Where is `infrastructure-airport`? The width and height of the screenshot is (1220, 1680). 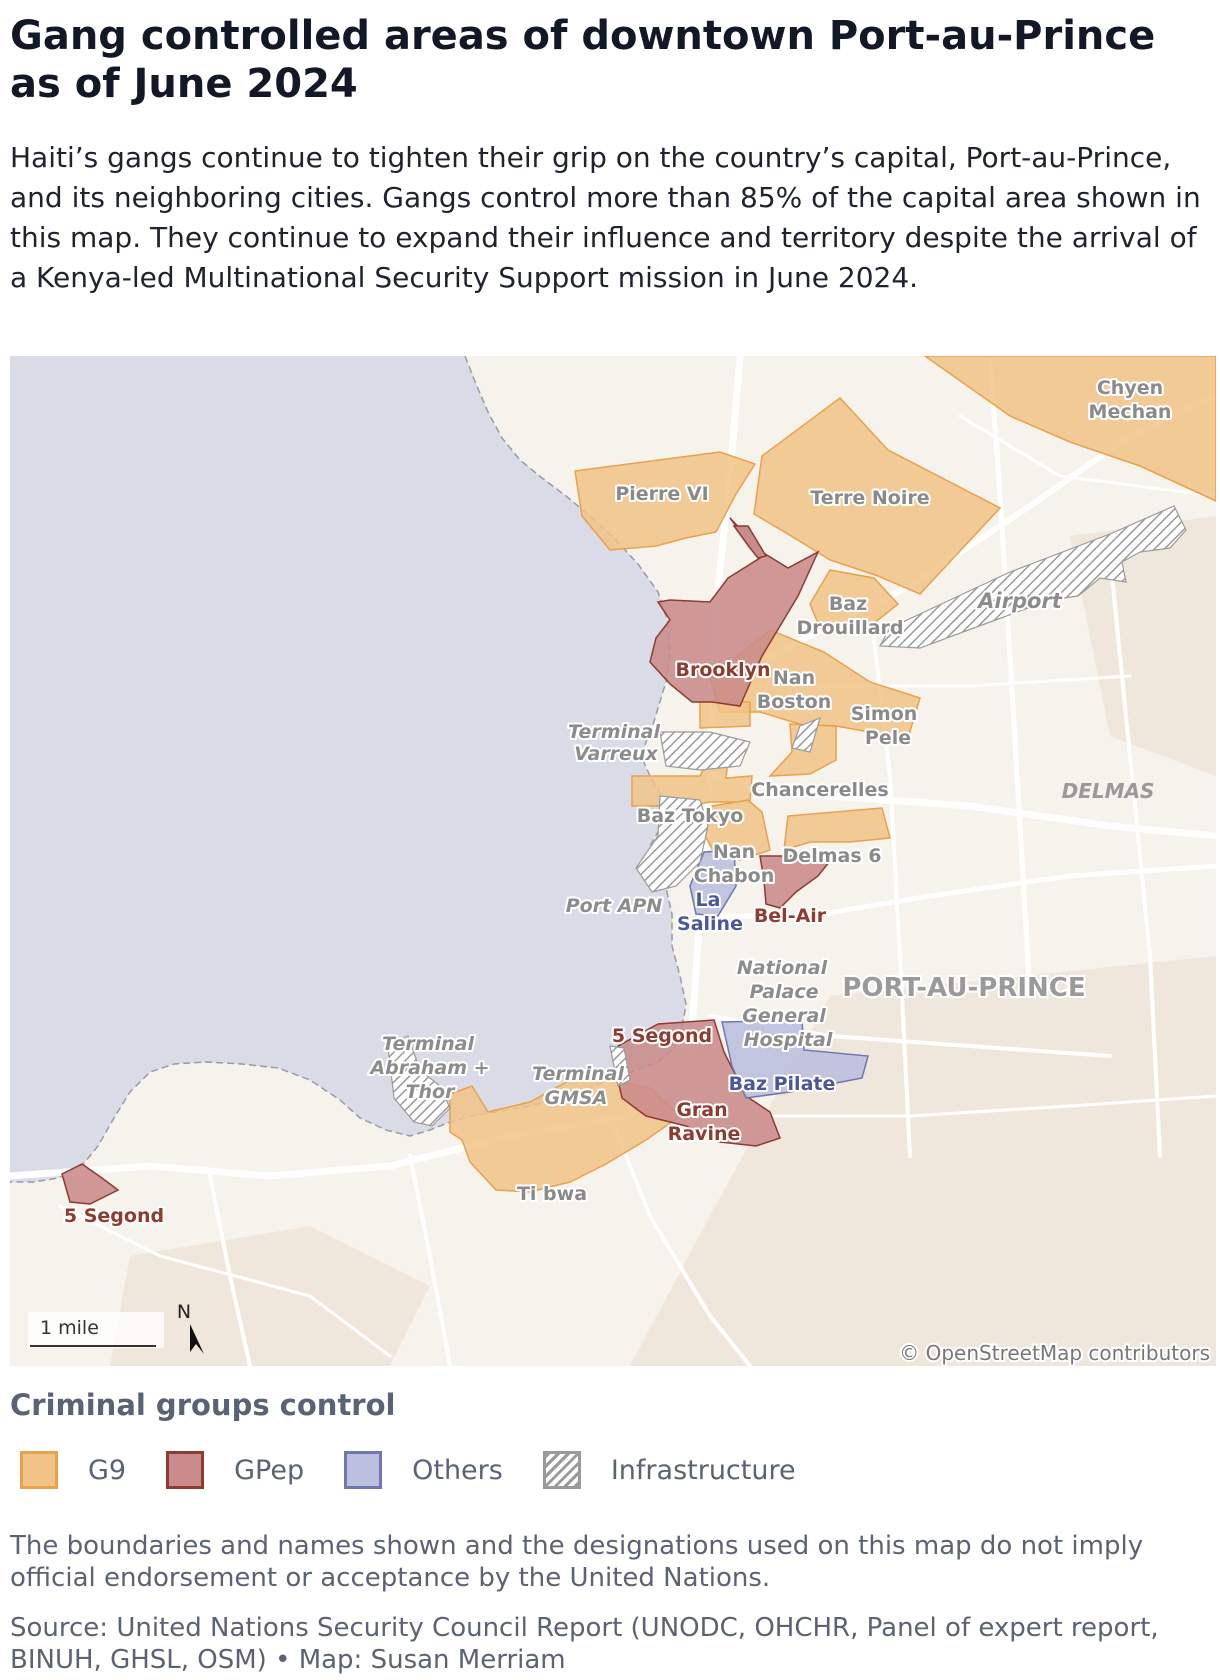
infrastructure-airport is located at coordinates (1033, 577).